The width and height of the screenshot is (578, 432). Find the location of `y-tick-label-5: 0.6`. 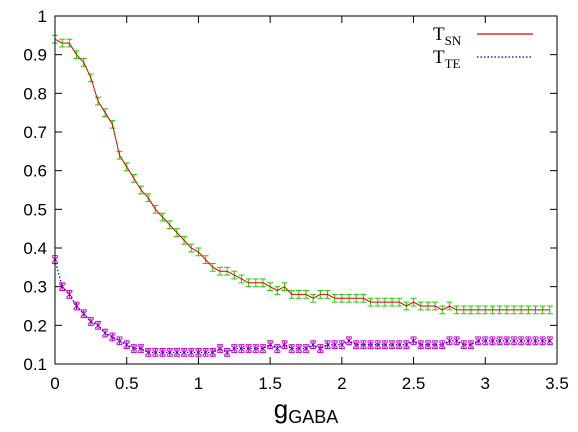

y-tick-label-5: 0.6 is located at coordinates (35, 171).